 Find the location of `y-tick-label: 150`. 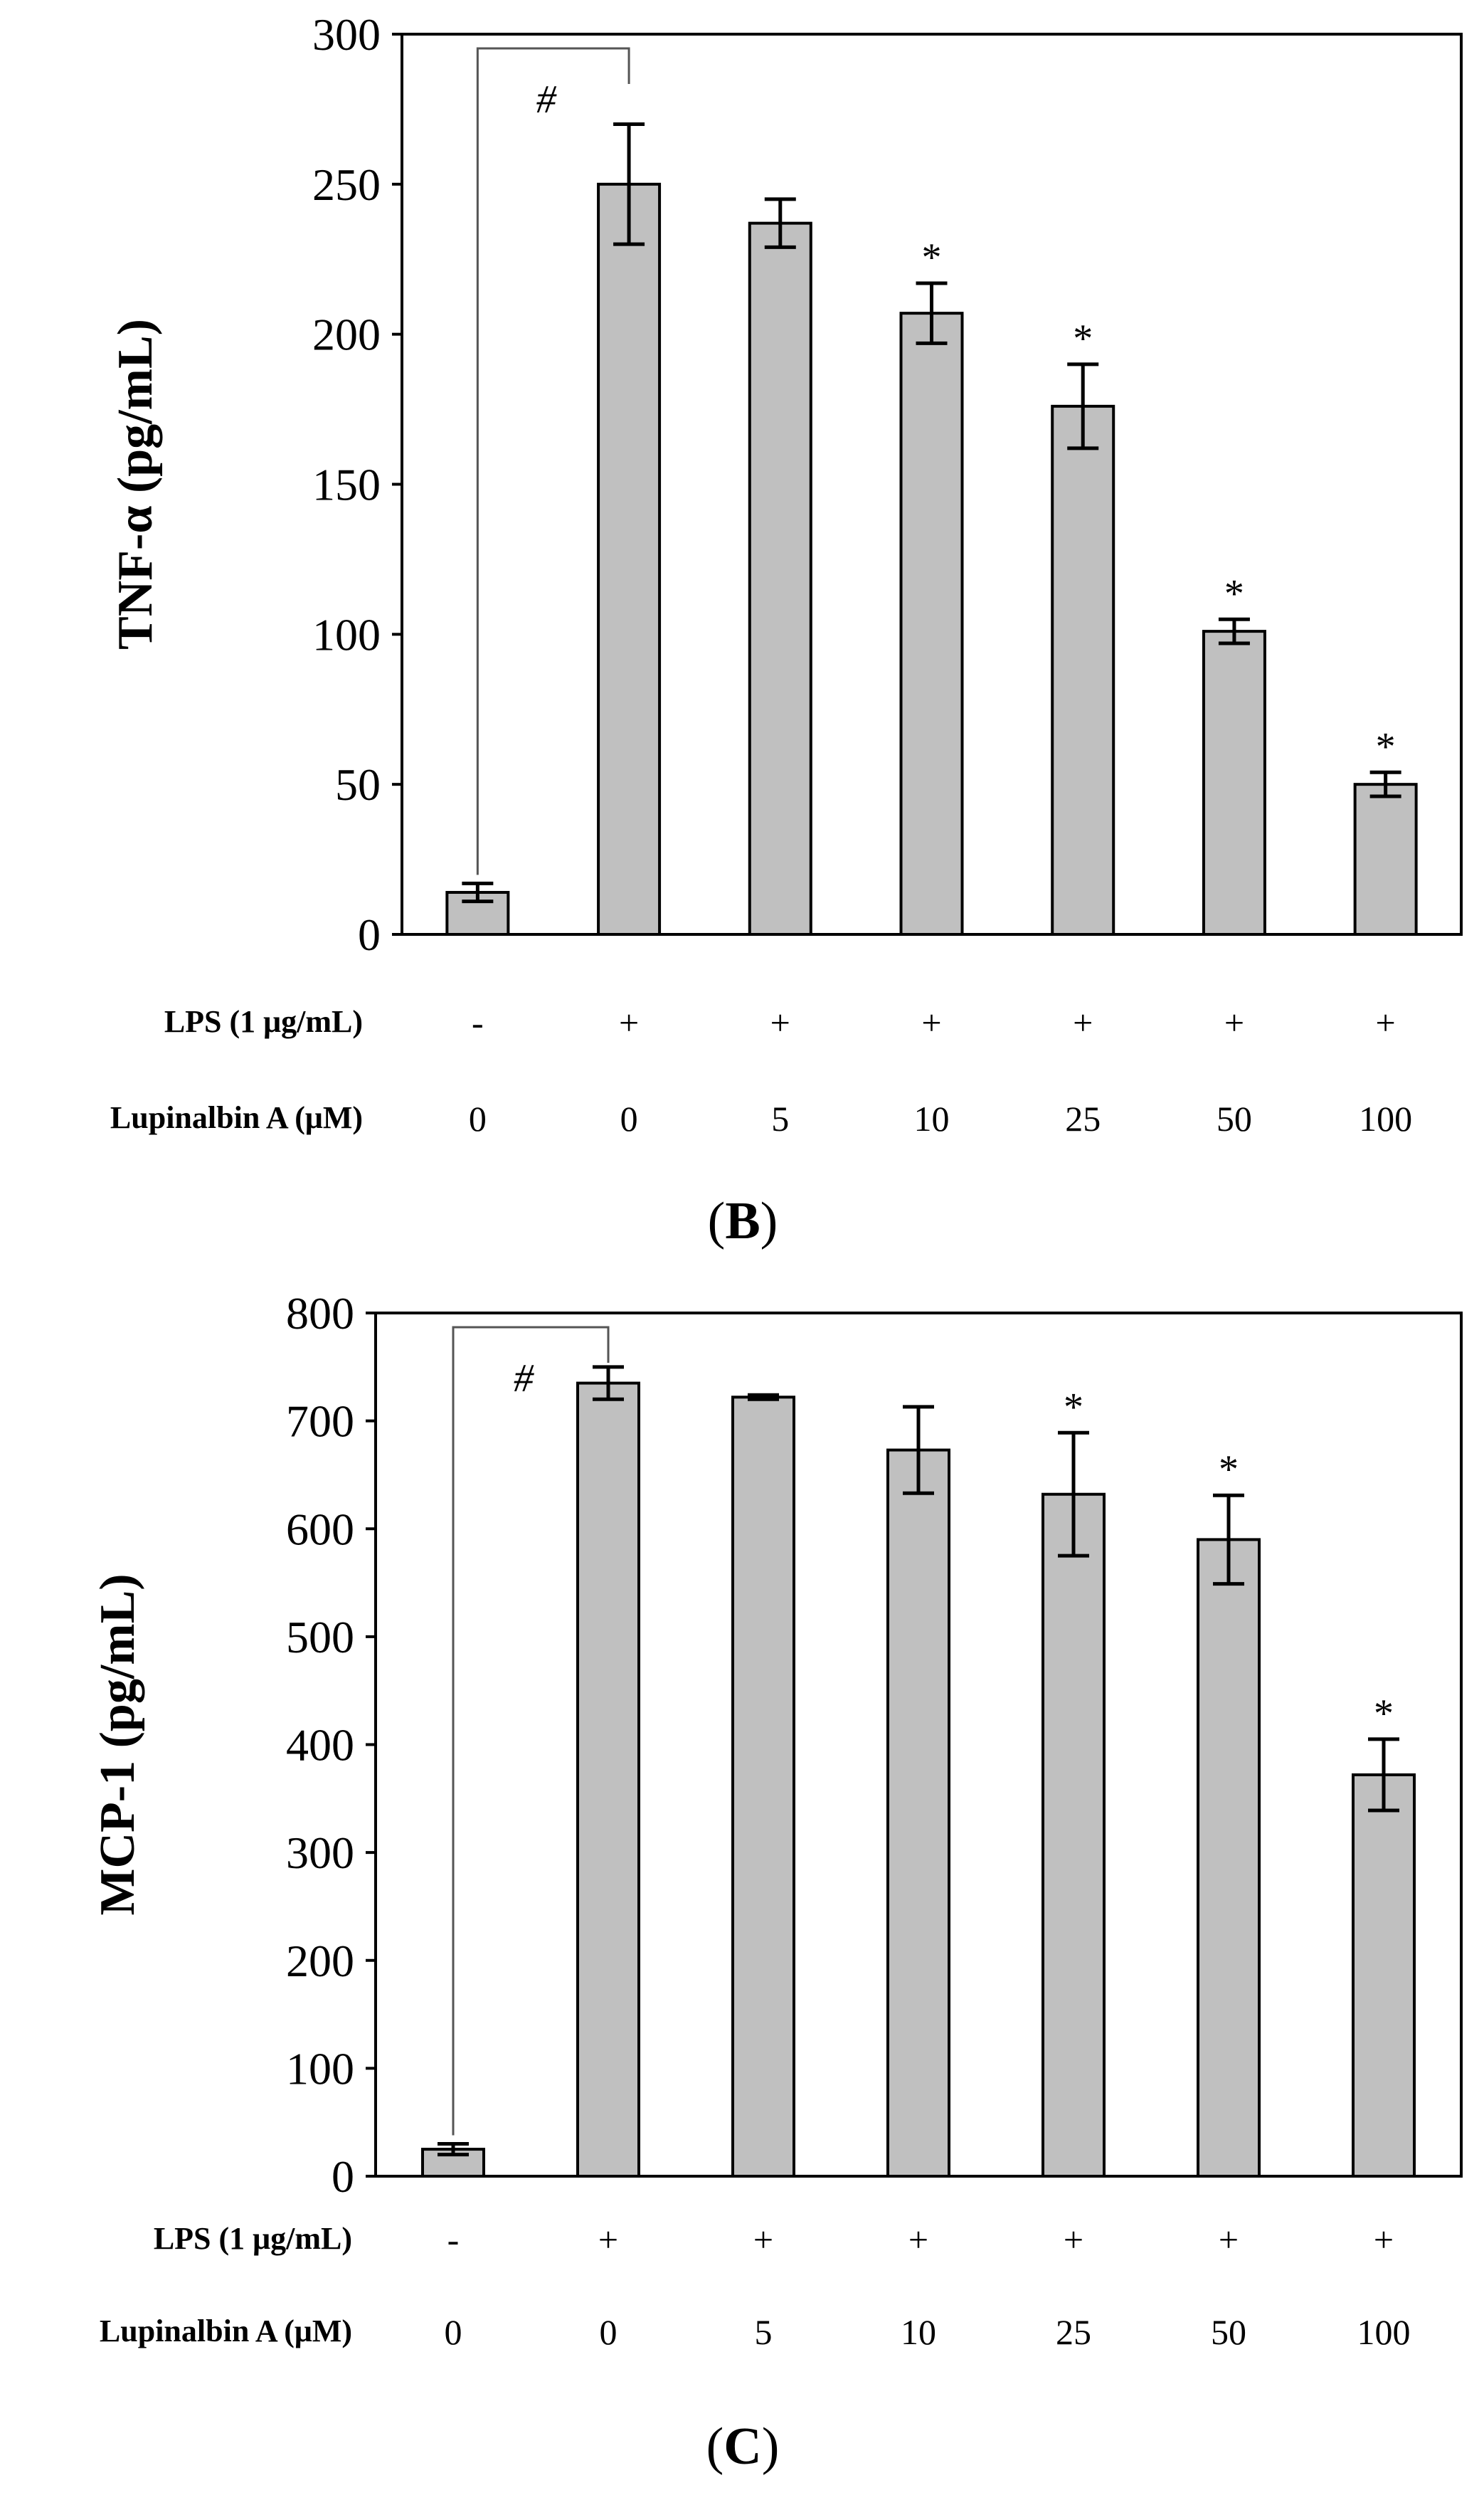

y-tick-label: 150 is located at coordinates (346, 485).